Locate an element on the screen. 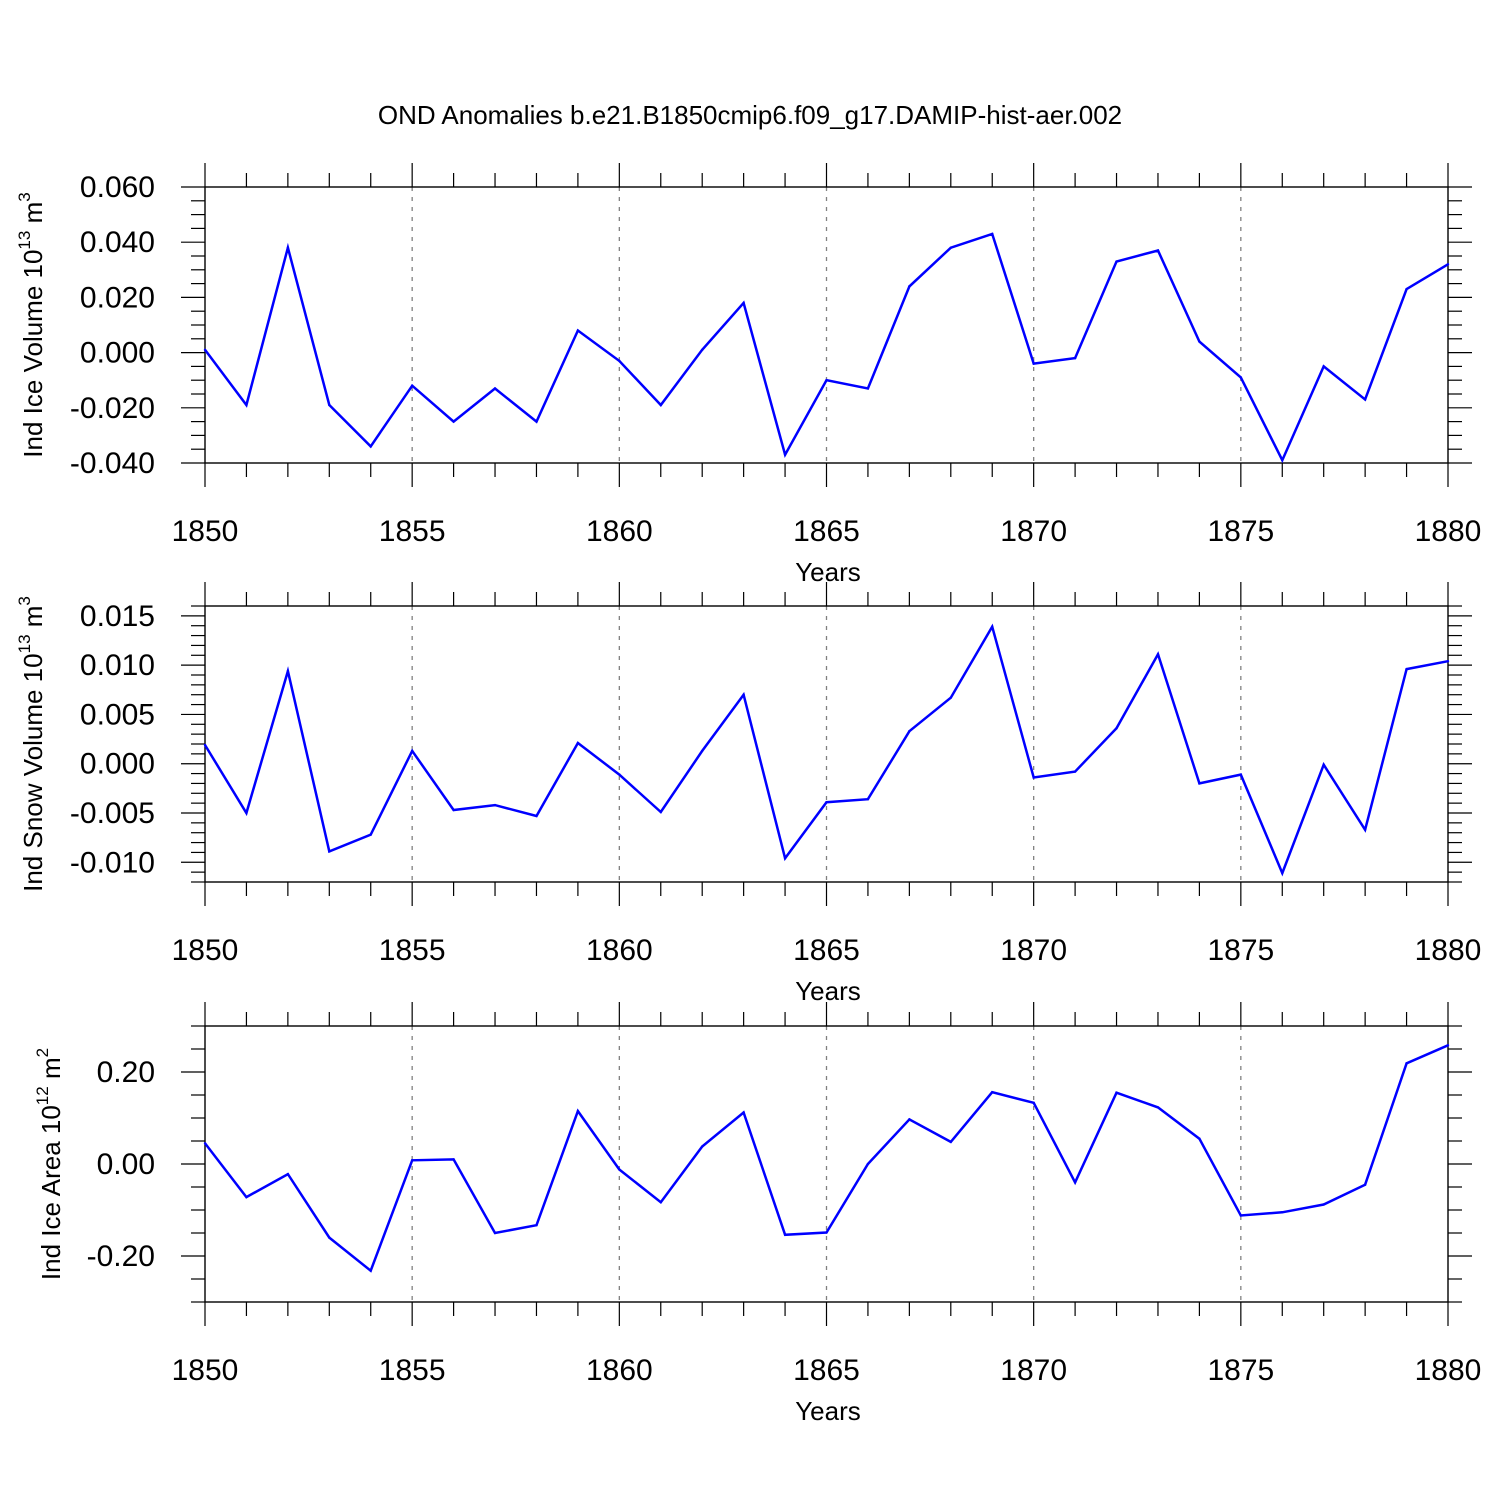 The height and width of the screenshot is (1500, 1500). y-axis-title-ylabel-exp: 12 is located at coordinates (42, 1095).